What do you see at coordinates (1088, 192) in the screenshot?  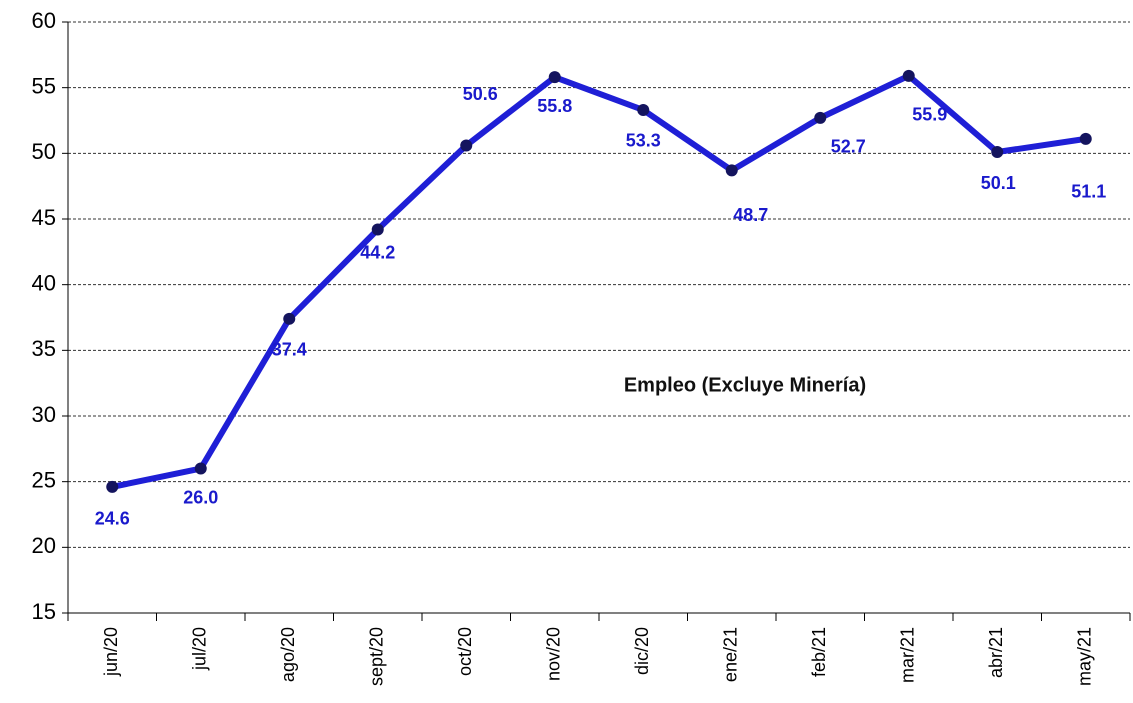 I see `data-label: 51.1` at bounding box center [1088, 192].